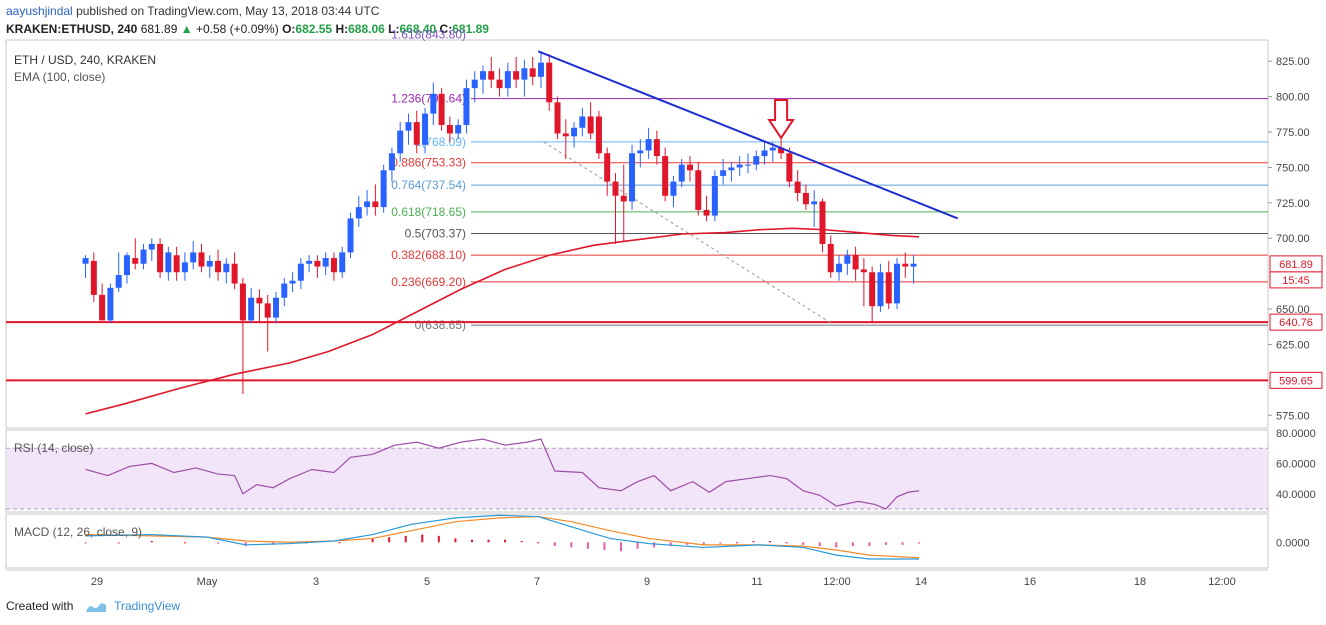  Describe the element at coordinates (1296, 495) in the screenshot. I see `rsi-tick-label: 40.0000` at that location.